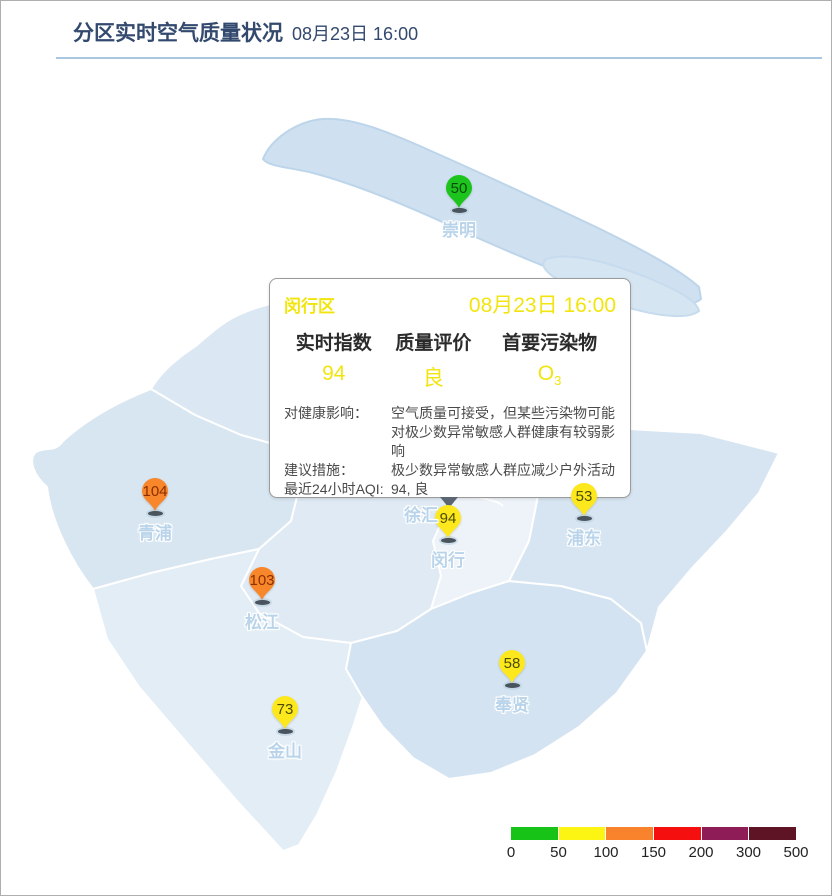 This screenshot has height=896, width=832. I want to click on aqi-color-legend: 0 50 100 150 200 300 500, so click(658, 844).